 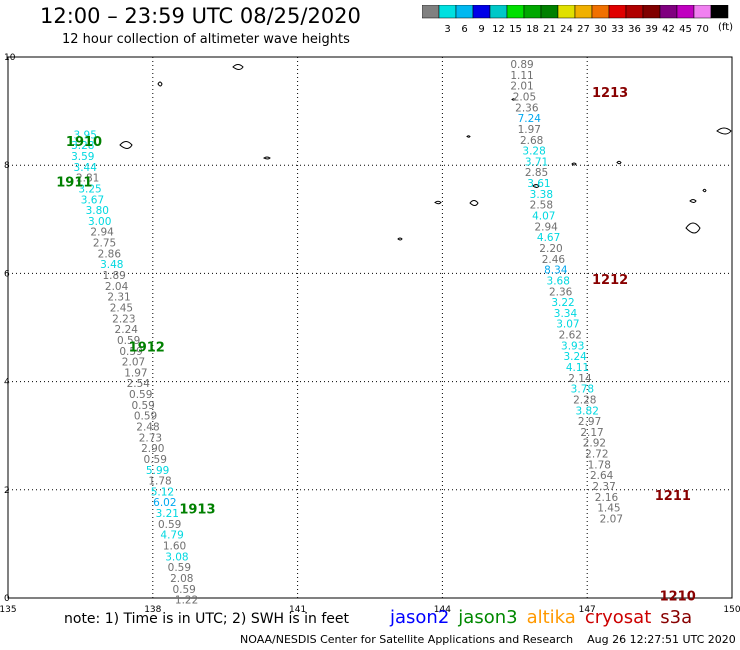 What do you see at coordinates (536, 162) in the screenshot?
I see `swh-value-label: 3.71` at bounding box center [536, 162].